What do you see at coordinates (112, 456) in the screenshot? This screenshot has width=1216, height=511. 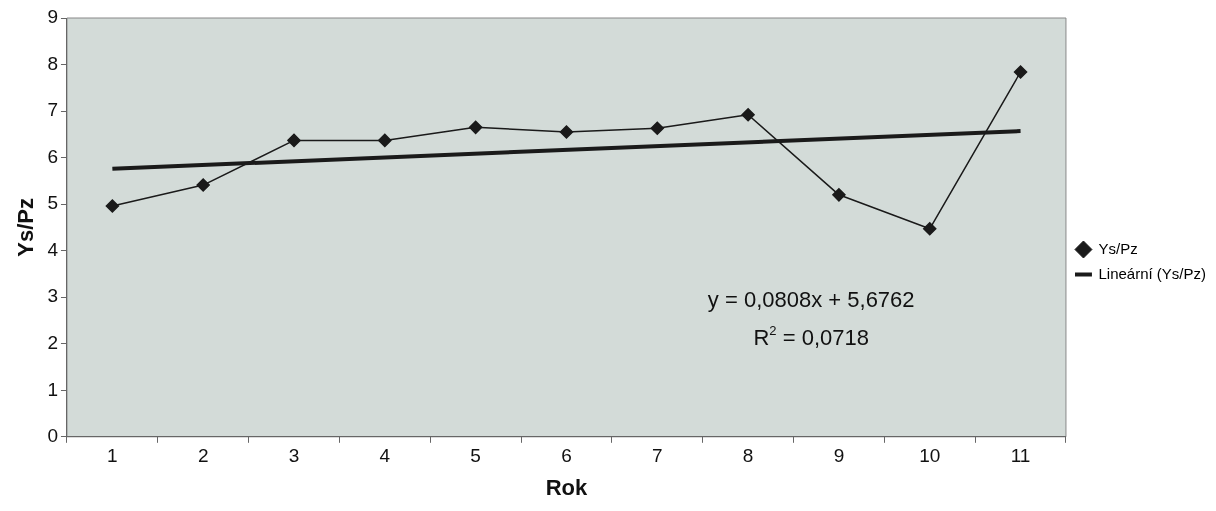 I see `x-tick-label: 1` at bounding box center [112, 456].